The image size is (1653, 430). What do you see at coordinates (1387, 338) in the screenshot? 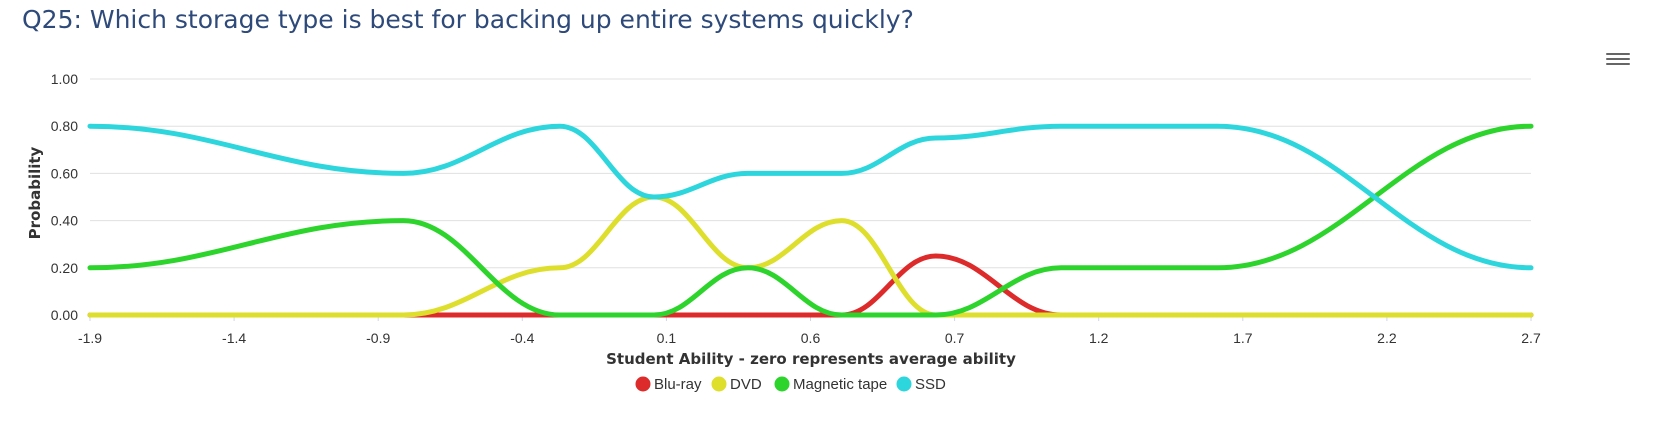
I see `x-tick-label: 2.2` at bounding box center [1387, 338].